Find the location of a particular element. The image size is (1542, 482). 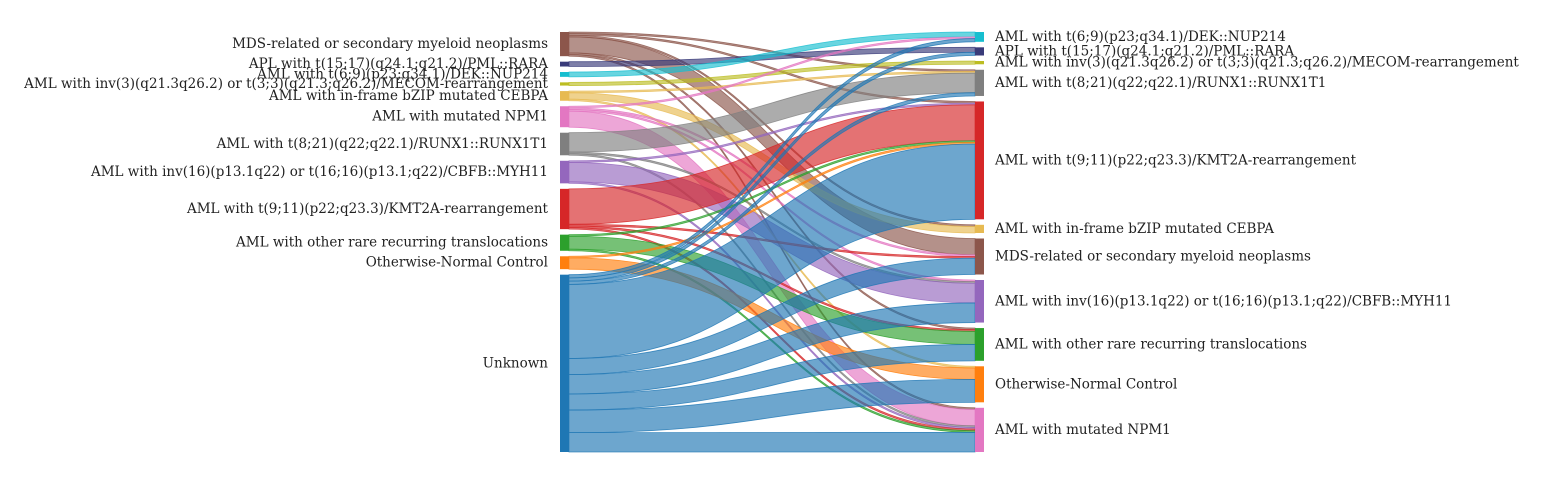

target-node-mecom is located at coordinates (979, 63).